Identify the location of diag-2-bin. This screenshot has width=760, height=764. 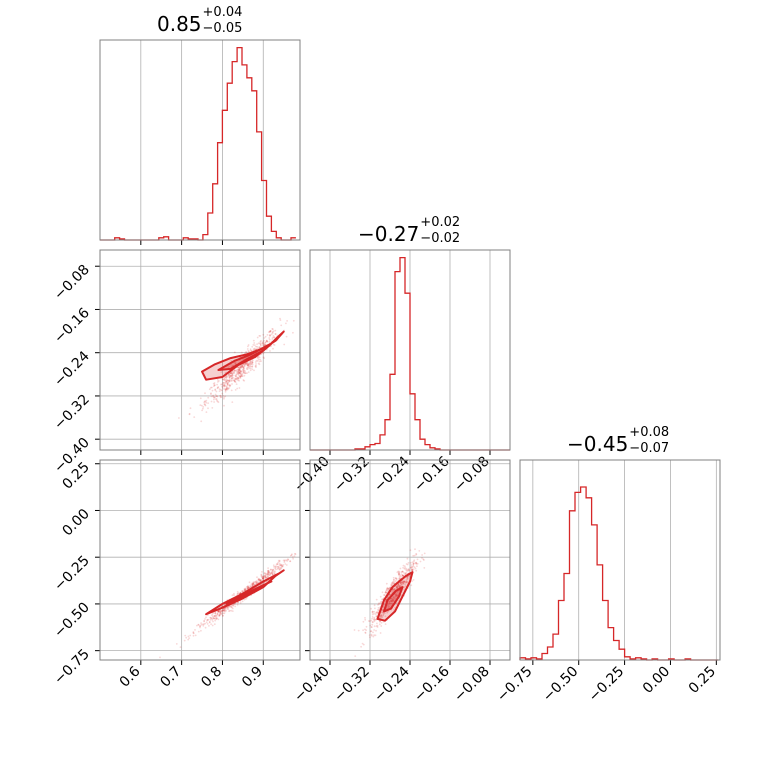
(417, 435).